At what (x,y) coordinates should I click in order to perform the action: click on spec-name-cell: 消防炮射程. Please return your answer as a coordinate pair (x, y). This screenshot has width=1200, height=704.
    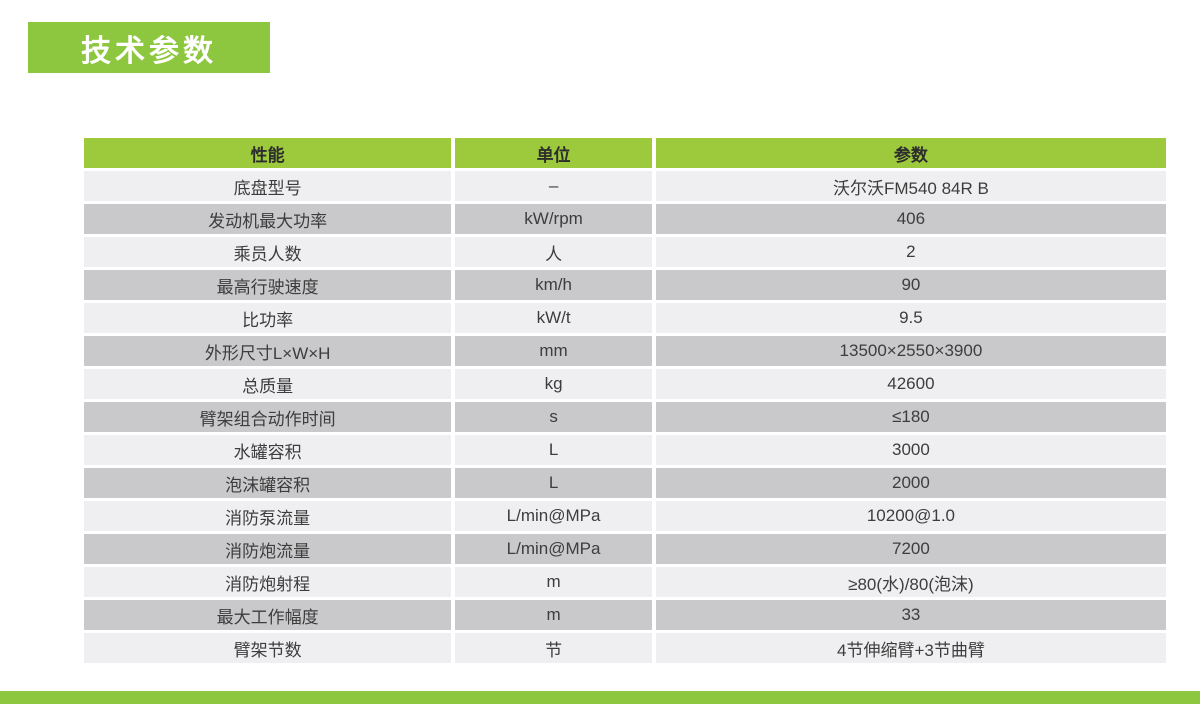
    Looking at the image, I should click on (268, 582).